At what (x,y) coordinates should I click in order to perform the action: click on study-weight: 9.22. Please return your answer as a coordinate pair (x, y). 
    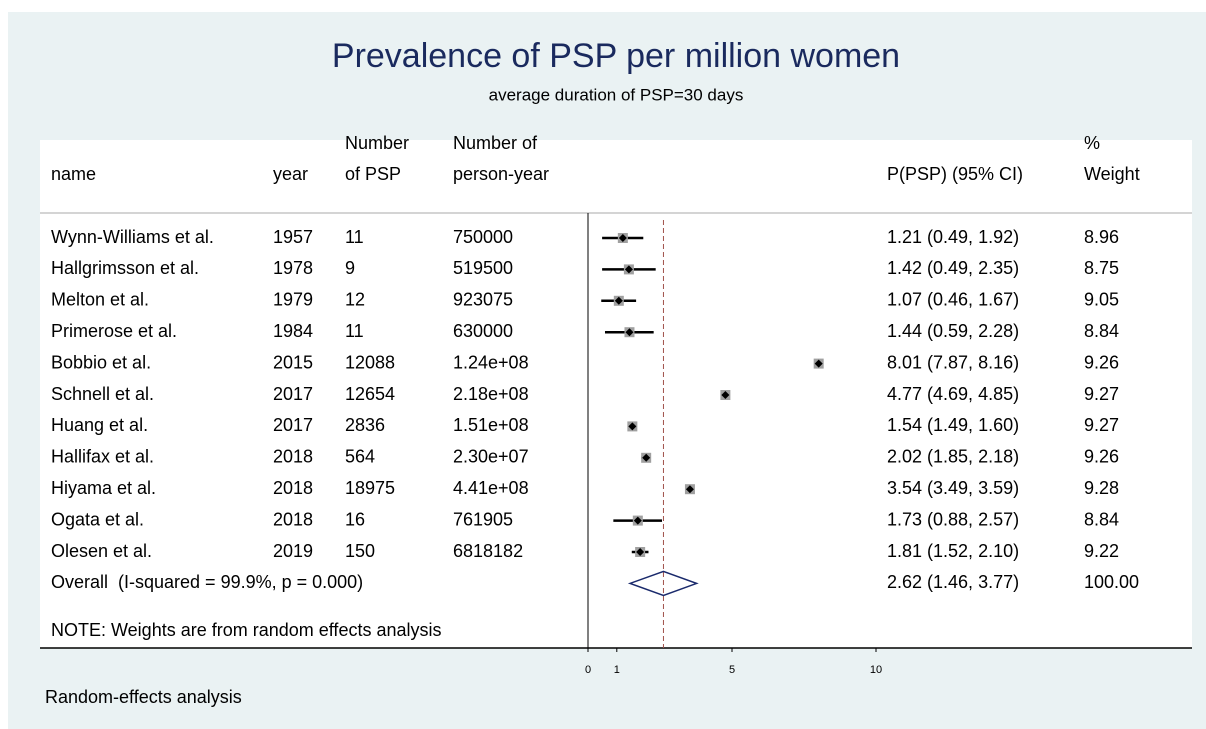
    Looking at the image, I should click on (1101, 551).